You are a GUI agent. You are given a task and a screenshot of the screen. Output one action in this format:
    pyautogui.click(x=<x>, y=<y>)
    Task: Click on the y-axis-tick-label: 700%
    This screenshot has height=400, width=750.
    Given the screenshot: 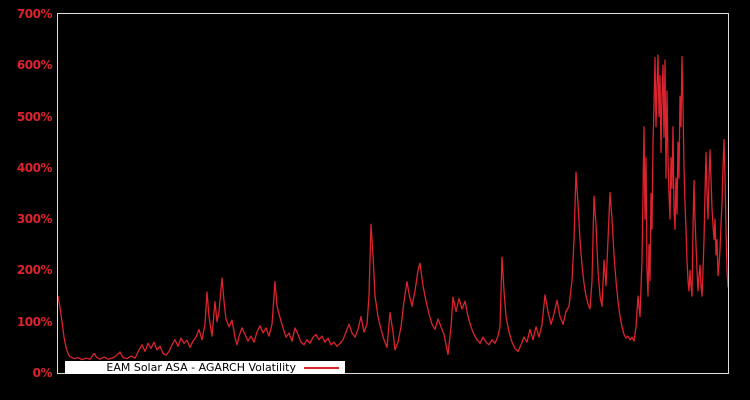 What is the action you would take?
    pyautogui.click(x=34, y=14)
    